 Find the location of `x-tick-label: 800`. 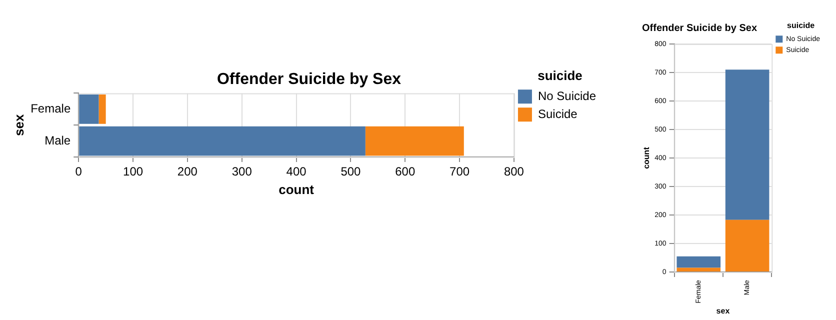

x-tick-label: 800 is located at coordinates (514, 171).